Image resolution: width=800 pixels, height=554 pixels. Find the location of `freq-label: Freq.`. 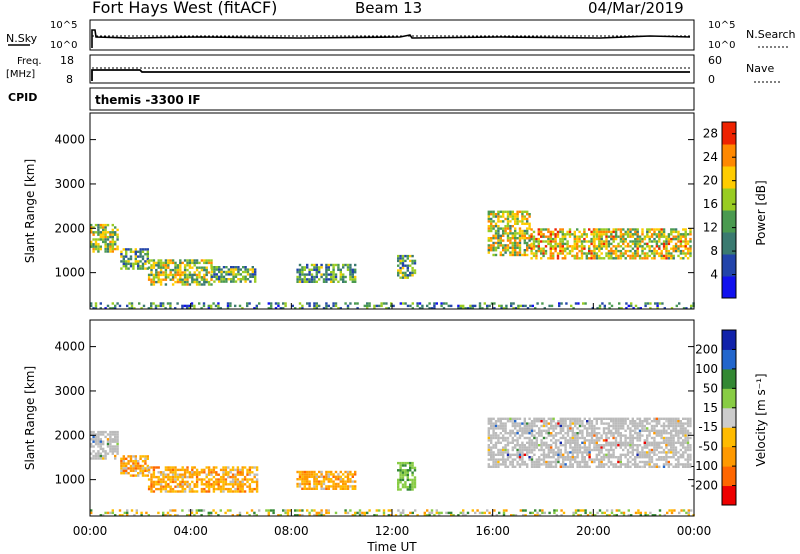

freq-label: Freq. is located at coordinates (29, 61).